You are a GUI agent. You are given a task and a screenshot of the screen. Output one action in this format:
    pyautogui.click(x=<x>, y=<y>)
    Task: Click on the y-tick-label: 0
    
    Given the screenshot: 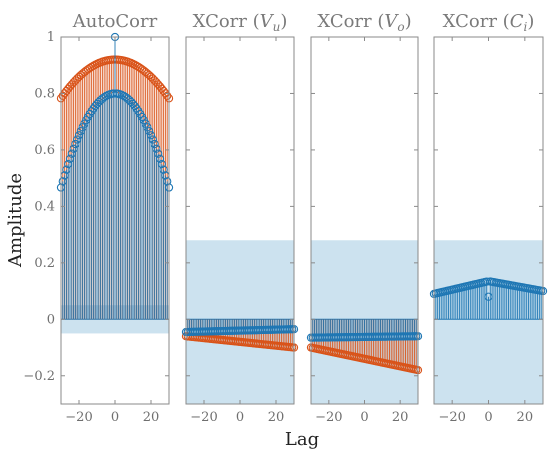 What is the action you would take?
    pyautogui.click(x=51, y=319)
    